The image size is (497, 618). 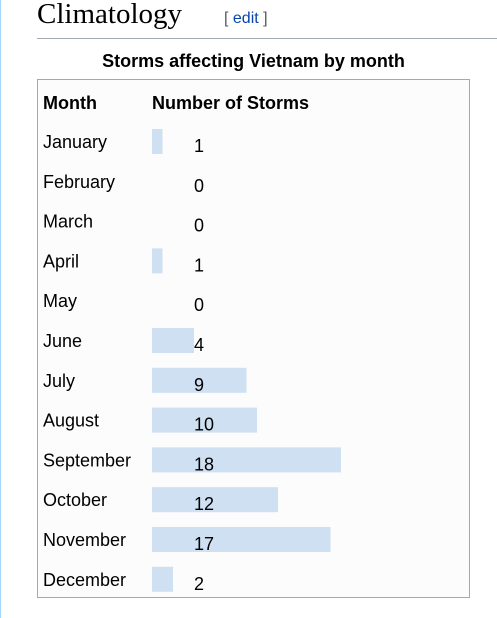 What do you see at coordinates (199, 186) in the screenshot?
I see `value-label-february: 0` at bounding box center [199, 186].